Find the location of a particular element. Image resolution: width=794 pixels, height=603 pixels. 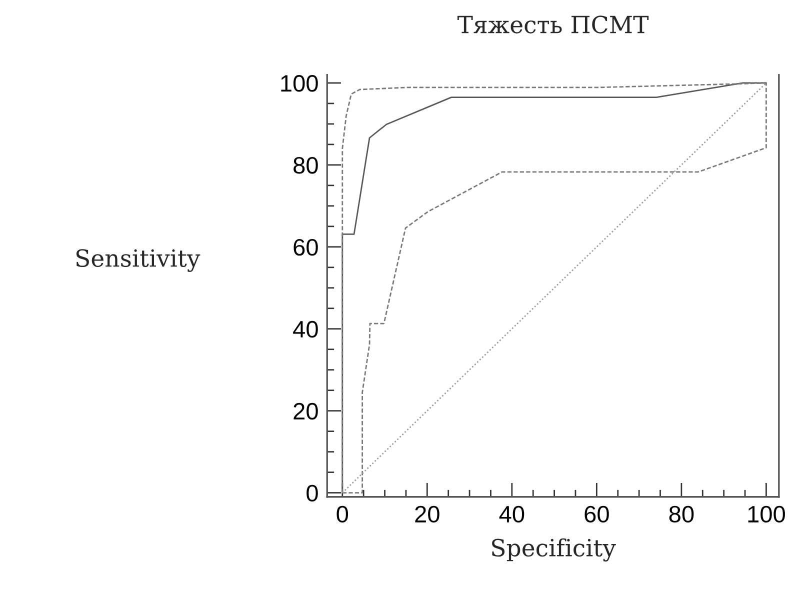

y-tick-label: 80 is located at coordinates (306, 165).